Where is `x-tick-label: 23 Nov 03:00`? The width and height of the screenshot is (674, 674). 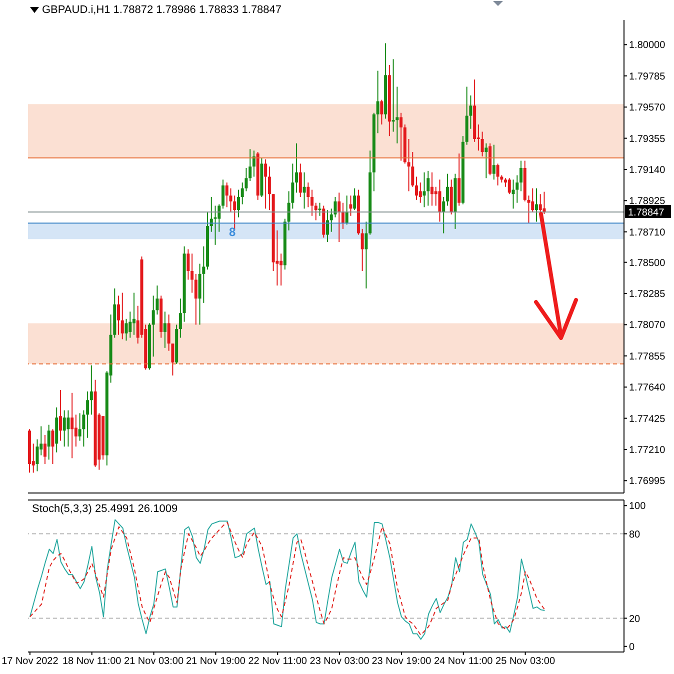 x-tick-label: 23 Nov 03:00 is located at coordinates (340, 662).